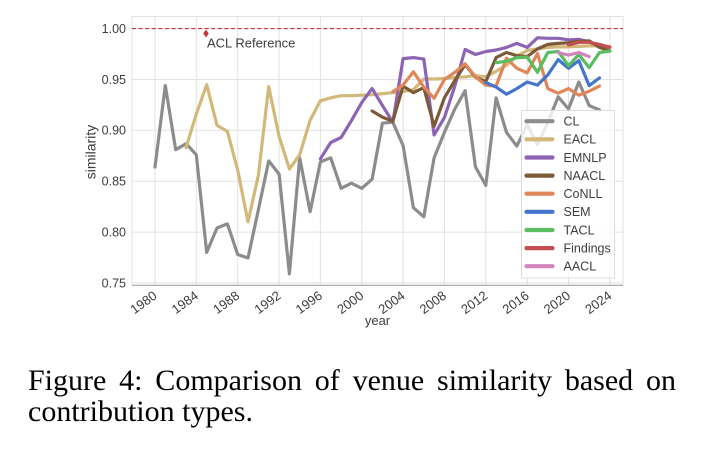 The height and width of the screenshot is (458, 704). What do you see at coordinates (572, 122) in the screenshot?
I see `svg-text: CL` at bounding box center [572, 122].